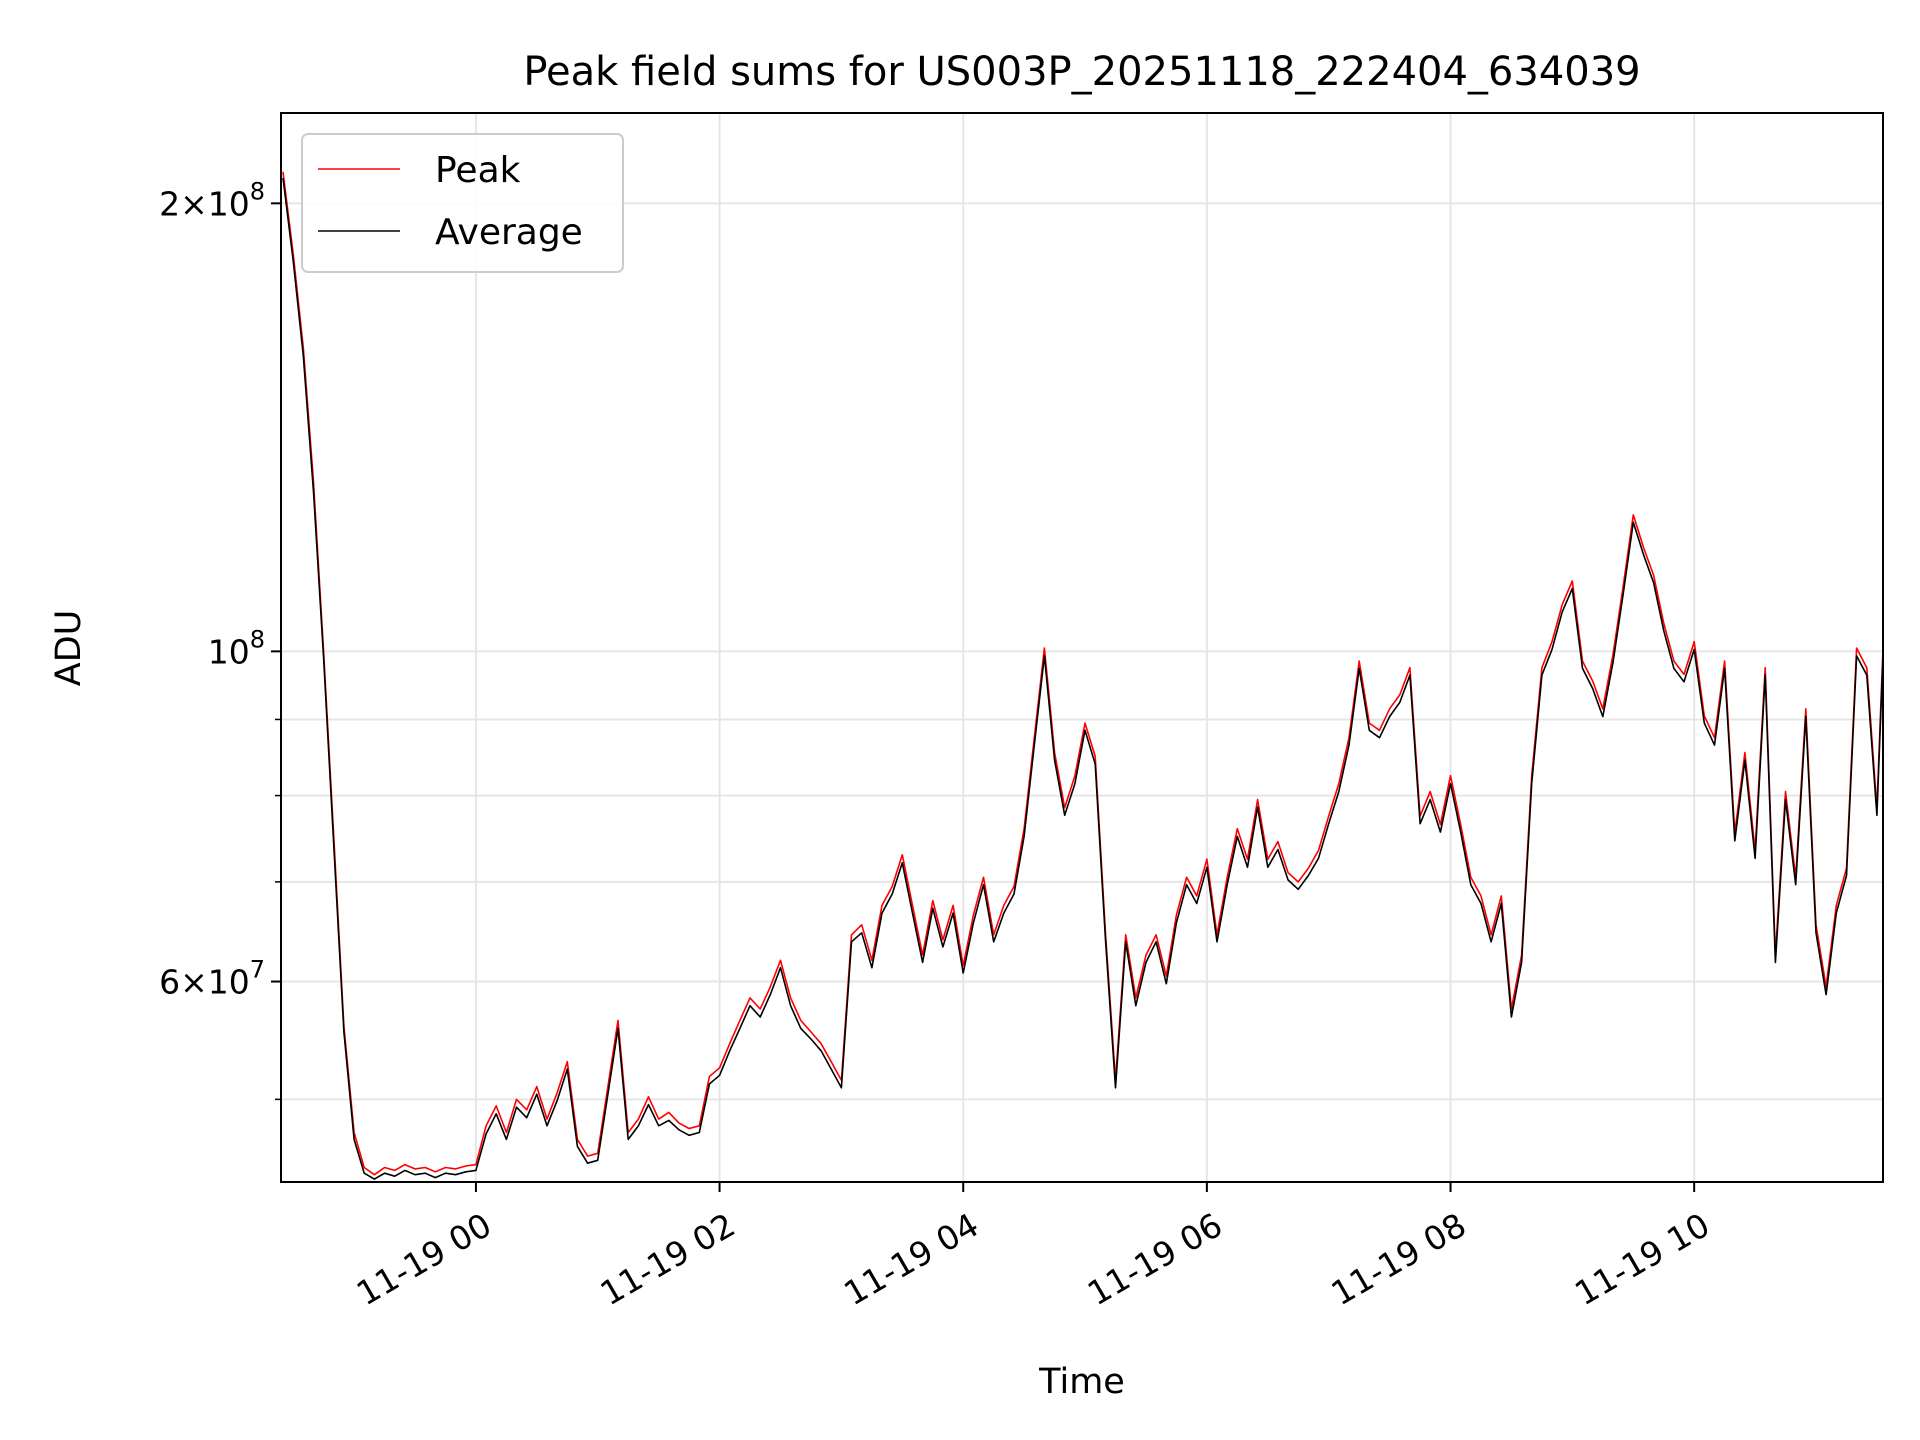  I want to click on y-axis-label: ADU, so click(69, 648).